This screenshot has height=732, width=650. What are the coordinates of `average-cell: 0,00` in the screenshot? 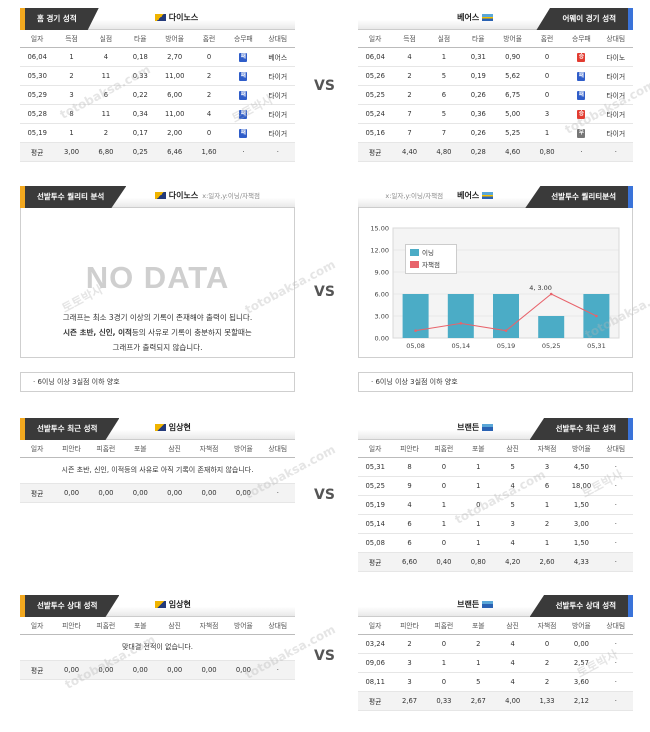 It's located at (209, 493).